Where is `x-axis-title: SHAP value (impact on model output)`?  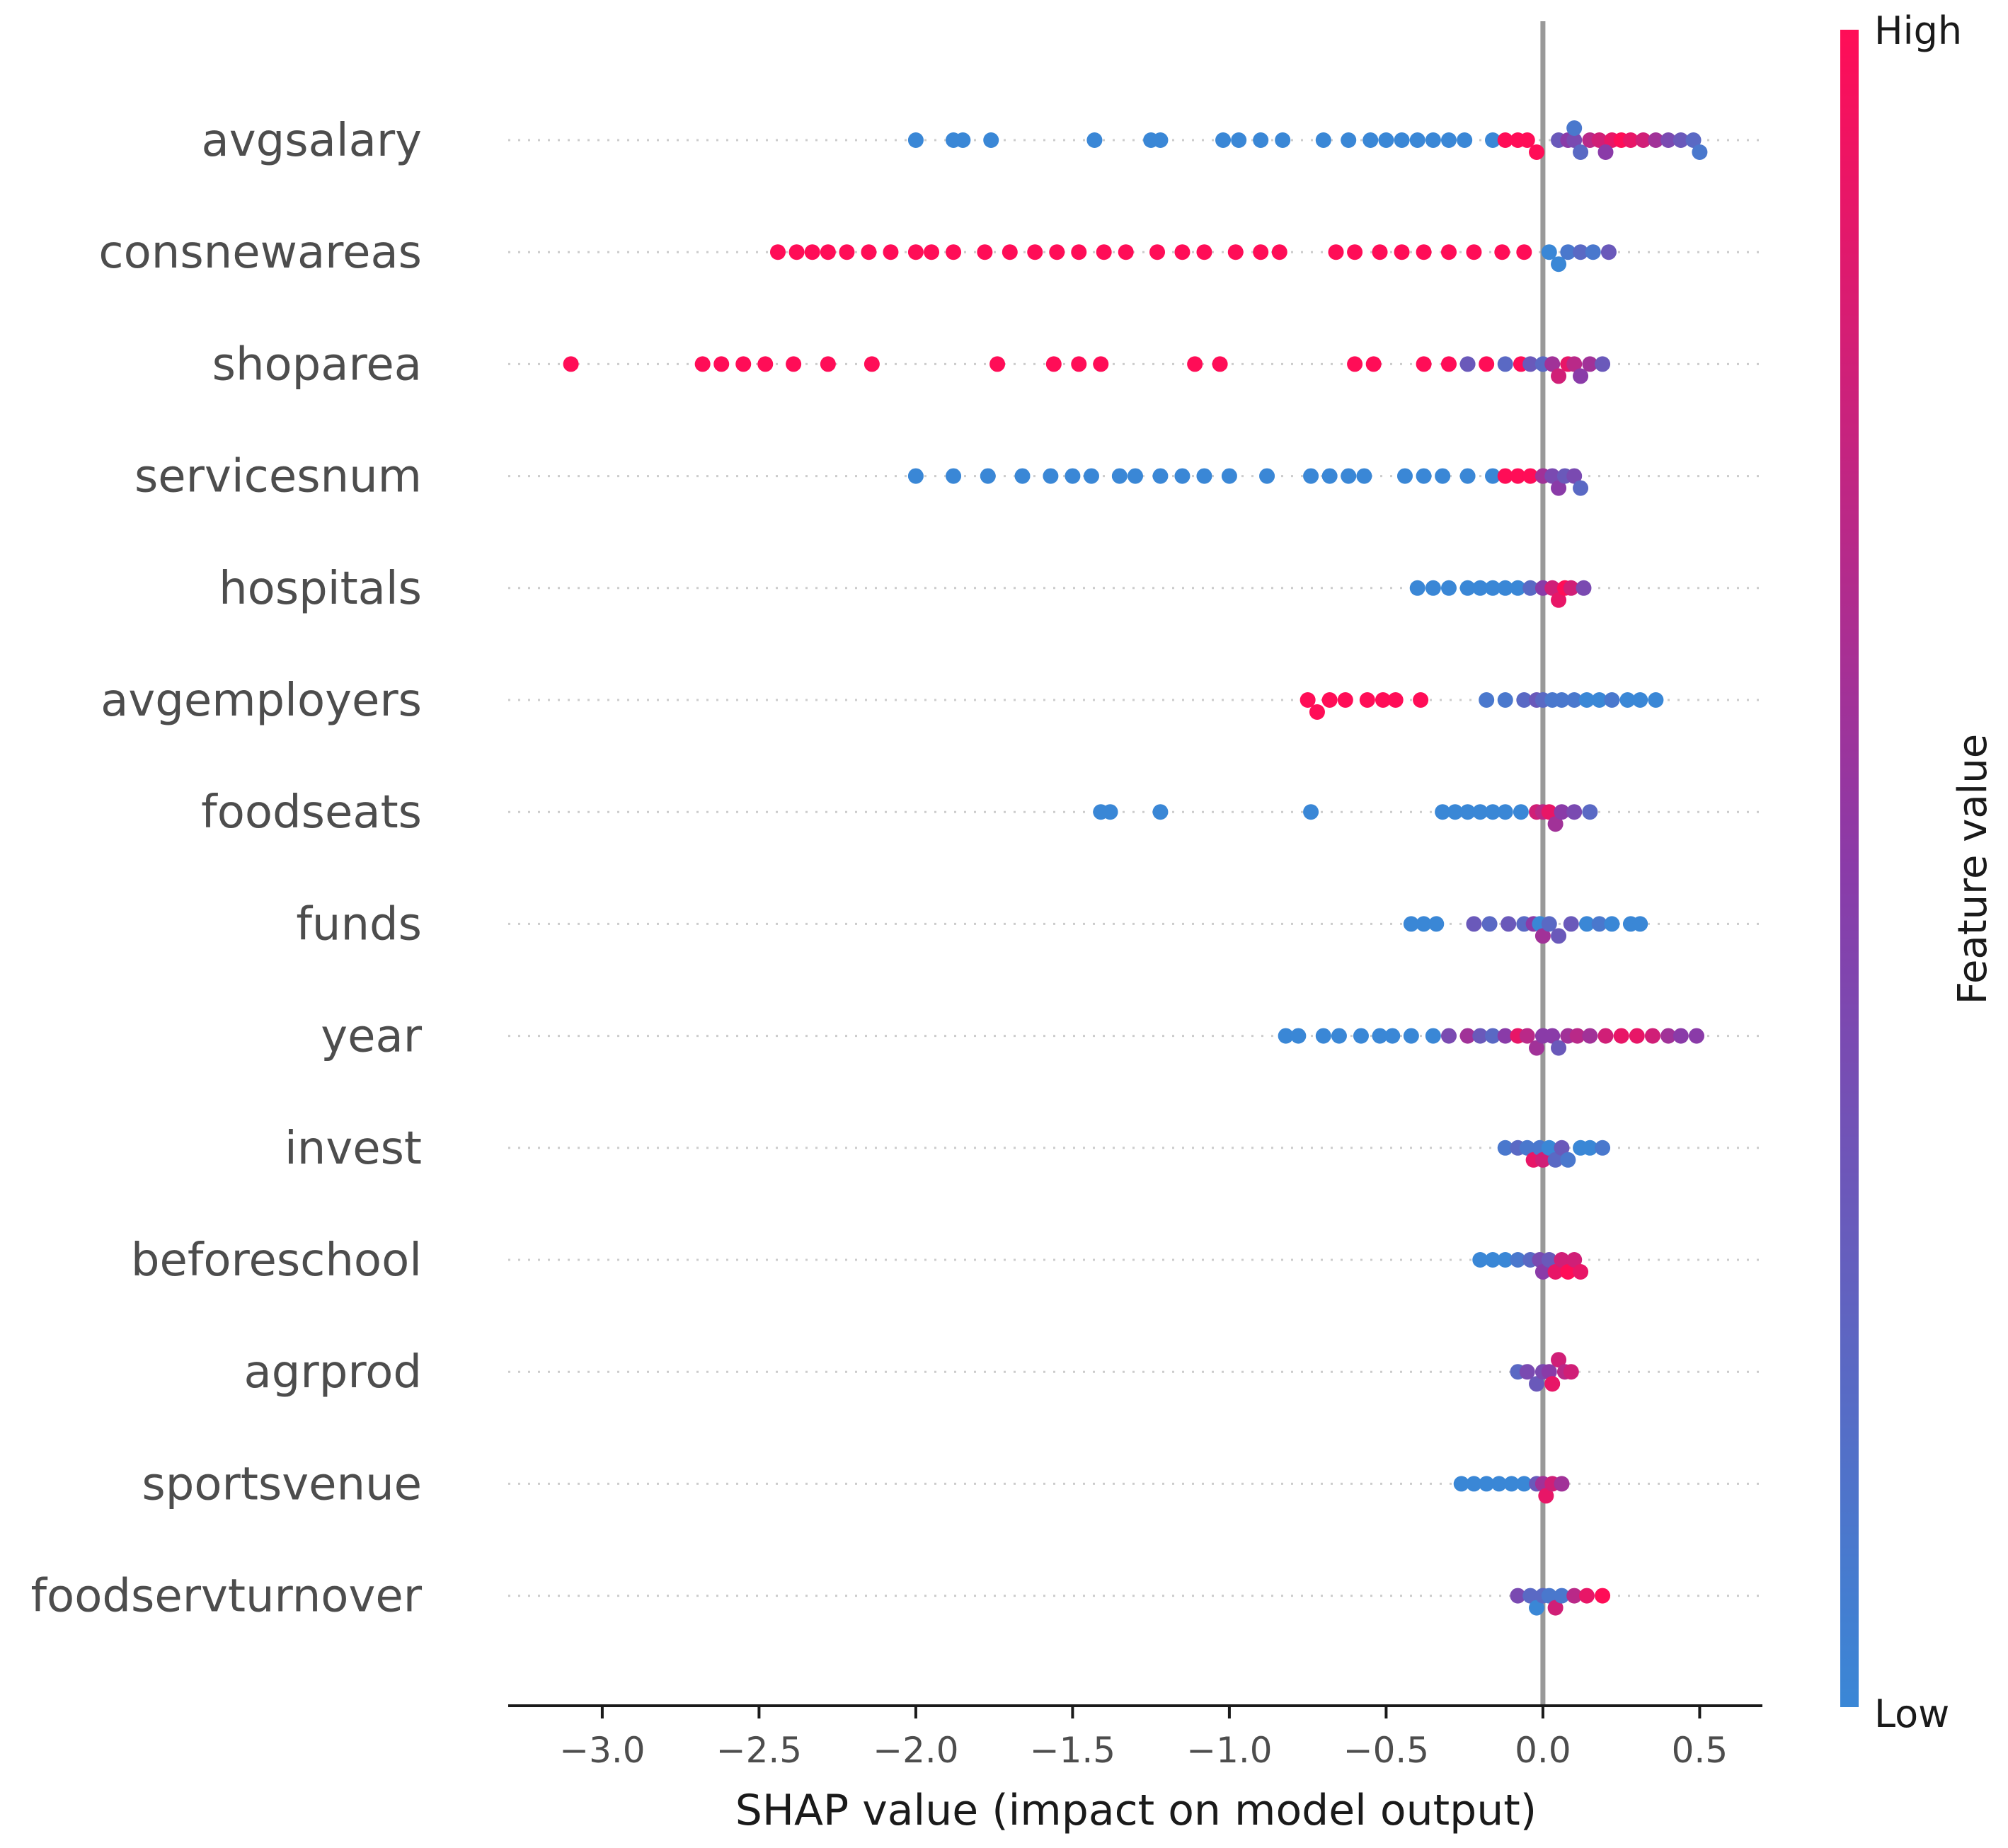
x-axis-title: SHAP value (impact on model output) is located at coordinates (1136, 1810).